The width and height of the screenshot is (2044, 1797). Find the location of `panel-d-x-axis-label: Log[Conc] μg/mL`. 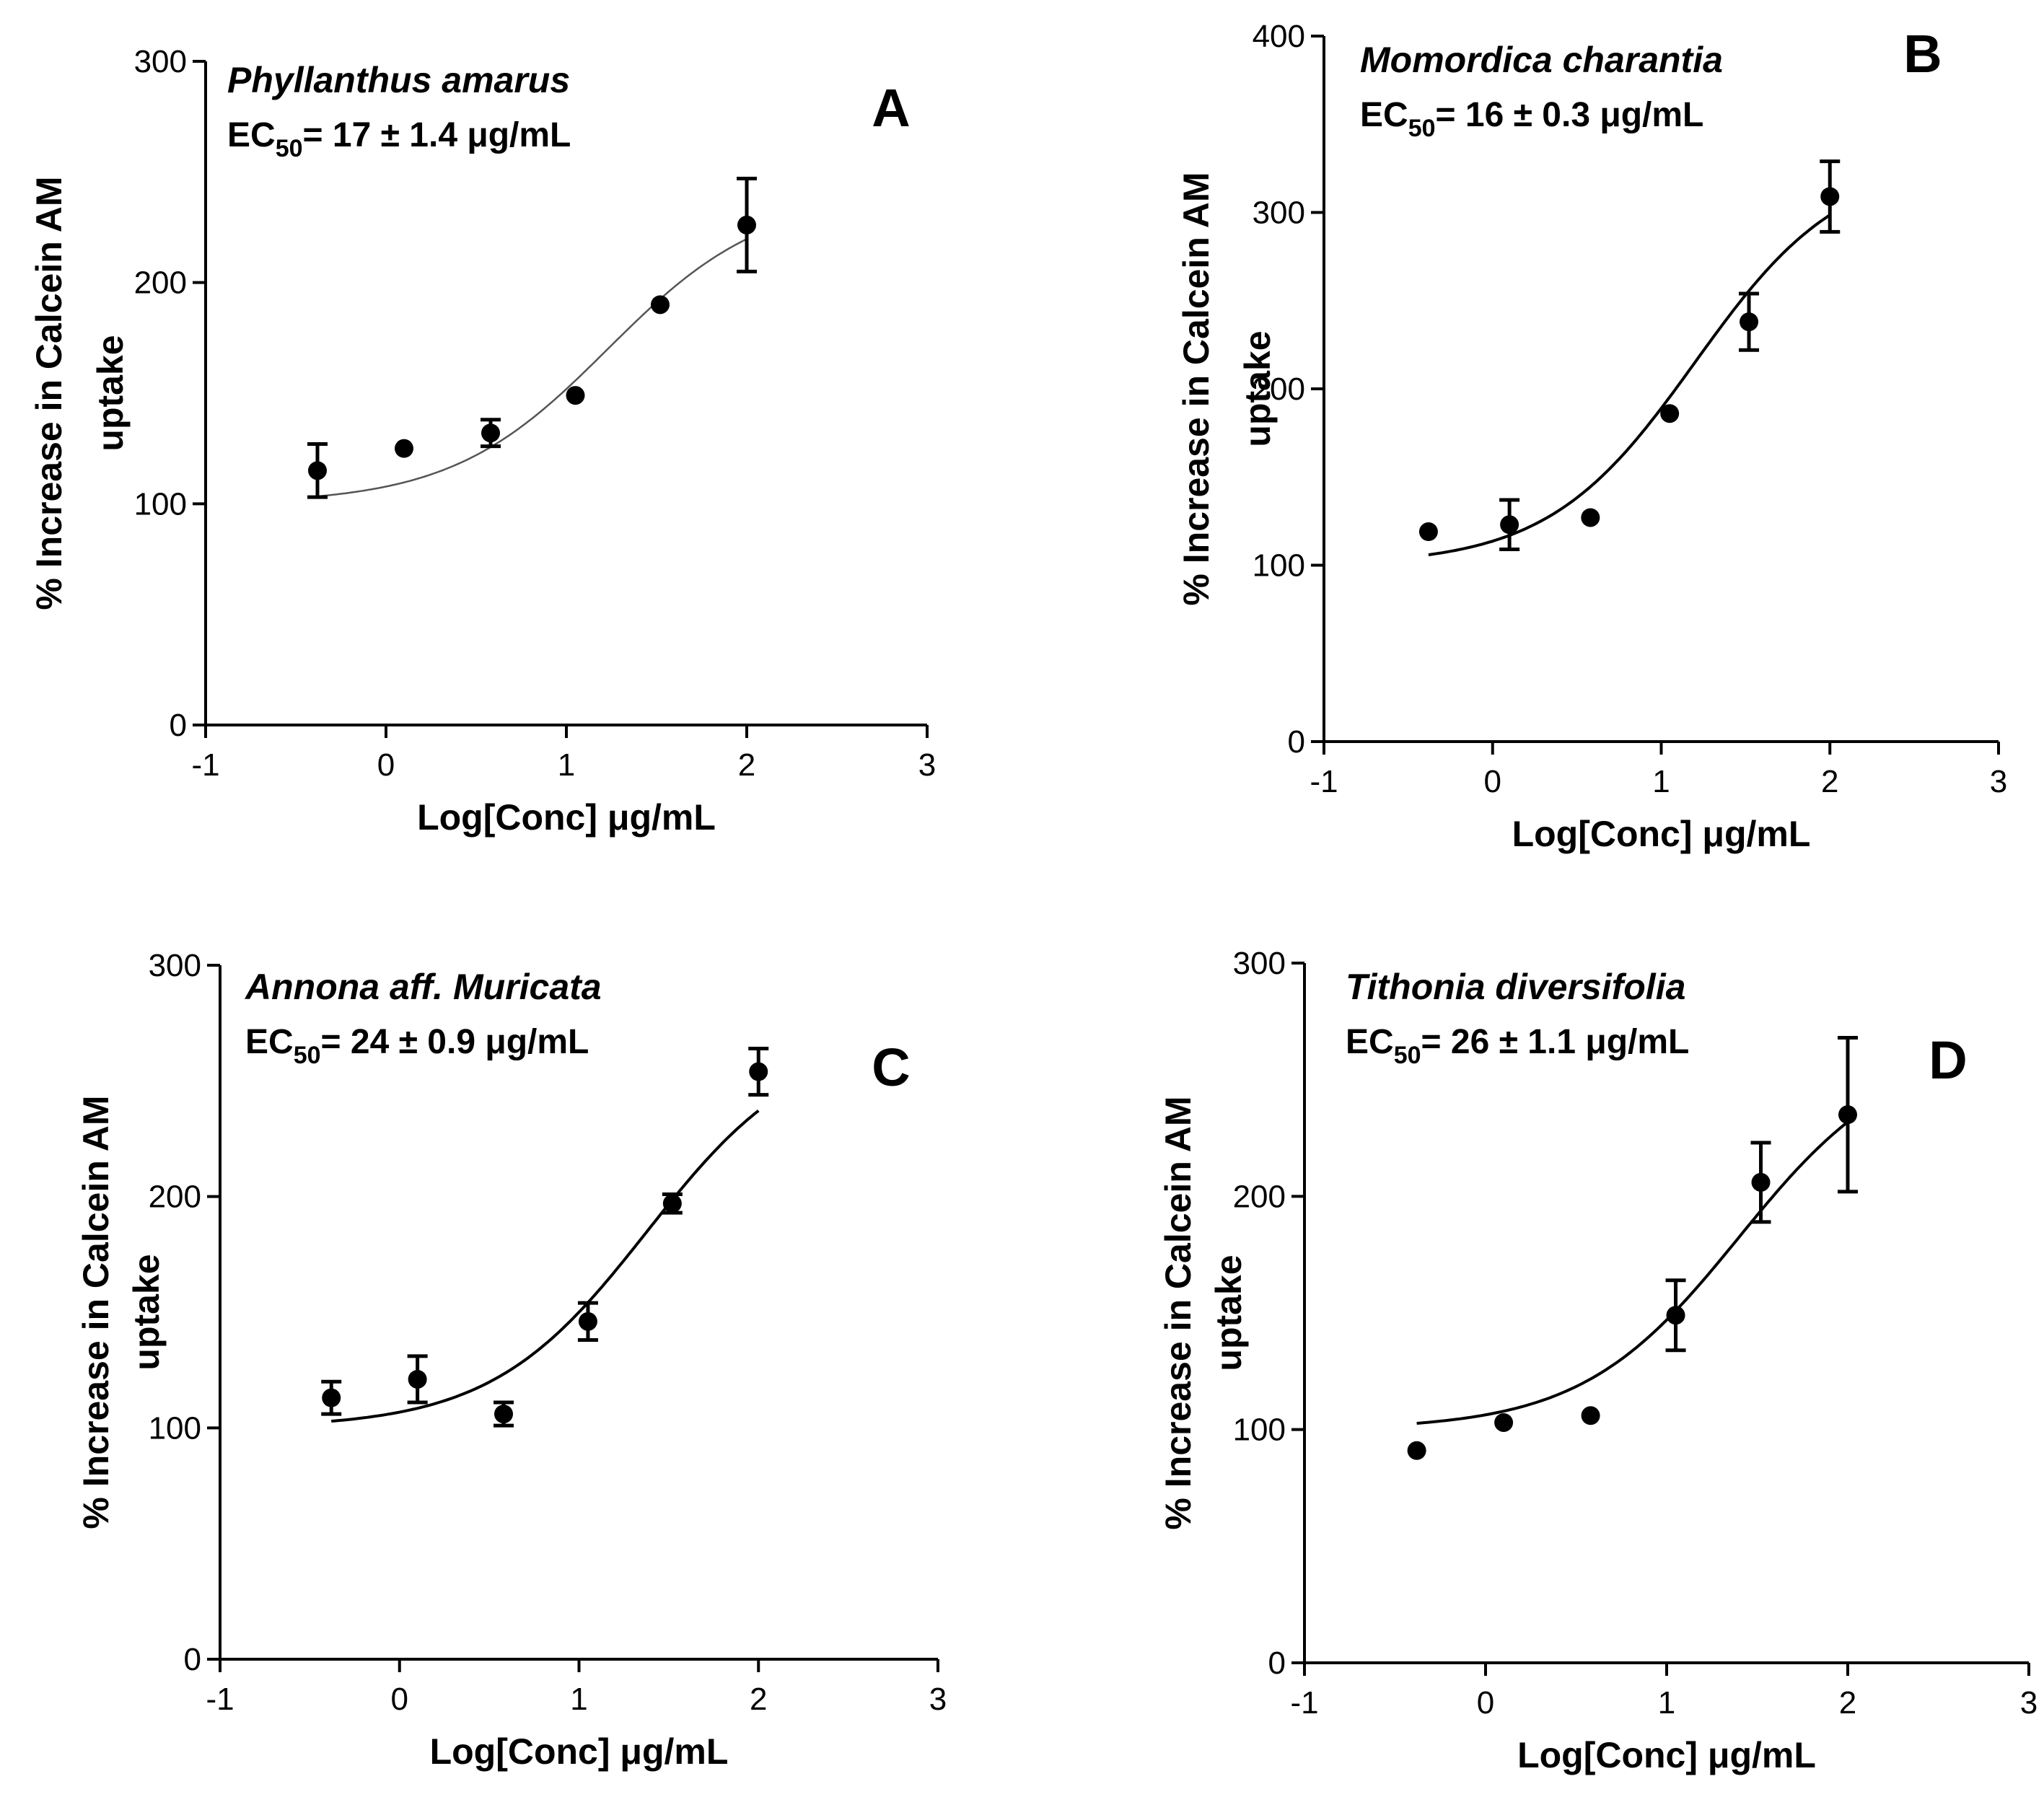

panel-d-x-axis-label: Log[Conc] μg/mL is located at coordinates (1666, 1755).